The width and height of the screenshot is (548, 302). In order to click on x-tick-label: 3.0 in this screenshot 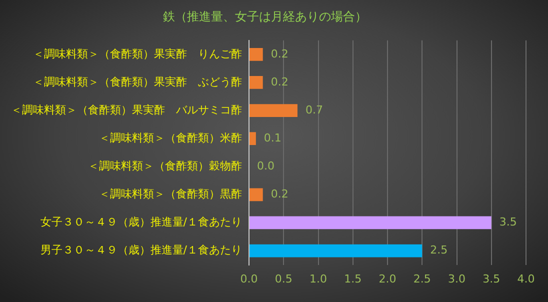, I will do `click(457, 279)`.